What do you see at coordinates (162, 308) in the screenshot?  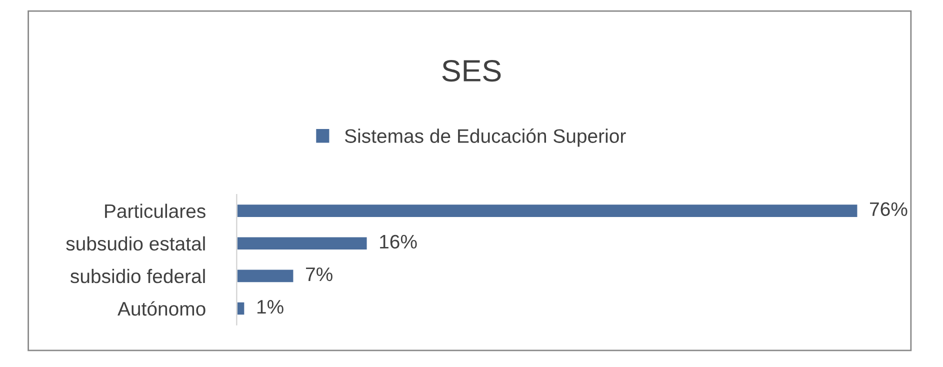 I see `y-tick-label: Autónomo` at bounding box center [162, 308].